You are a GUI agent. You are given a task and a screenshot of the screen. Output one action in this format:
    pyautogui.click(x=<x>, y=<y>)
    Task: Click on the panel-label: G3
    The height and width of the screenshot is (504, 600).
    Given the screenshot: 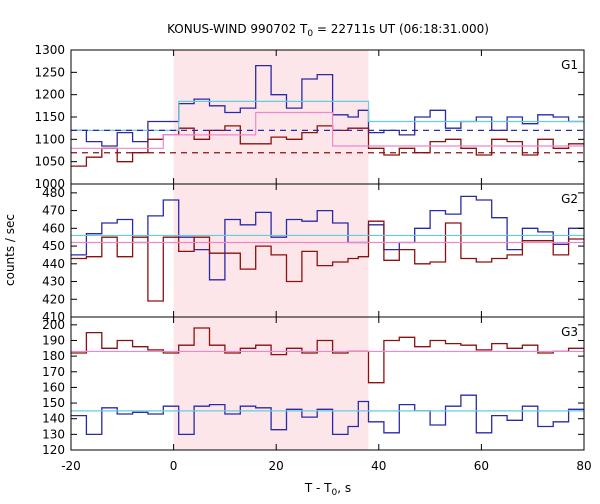 What is the action you would take?
    pyautogui.click(x=569, y=332)
    